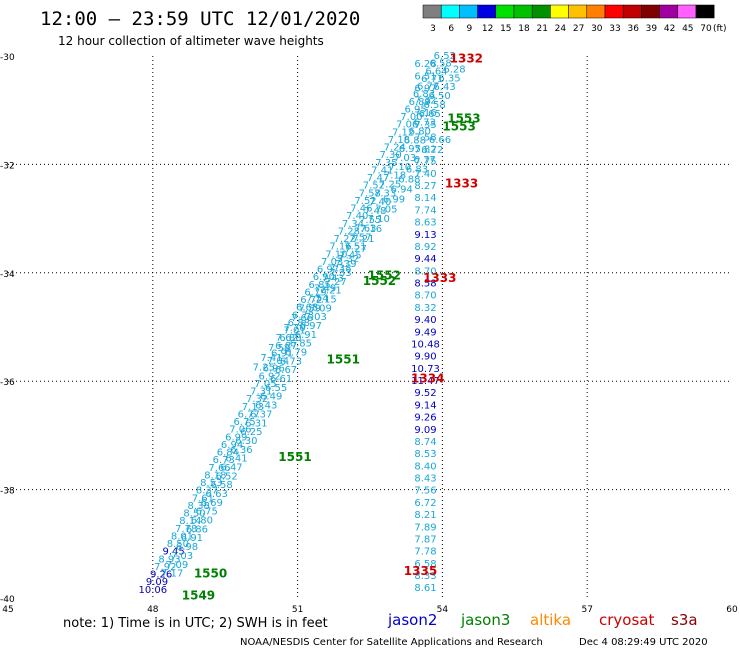 This screenshot has width=740, height=650. What do you see at coordinates (261, 414) in the screenshot?
I see `wave-height-label: 6.37` at bounding box center [261, 414].